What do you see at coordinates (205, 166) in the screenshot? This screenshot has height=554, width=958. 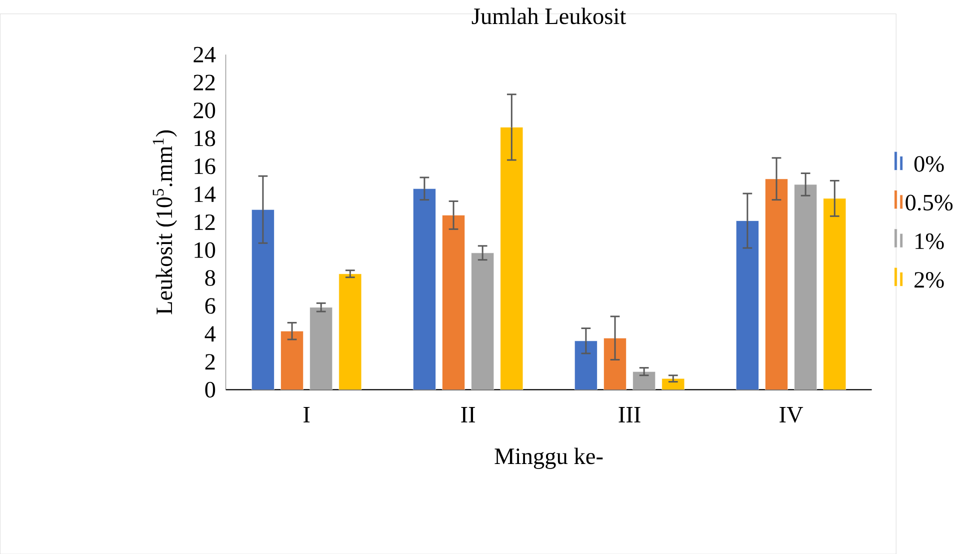 I see `y-tick-label: 16` at bounding box center [205, 166].